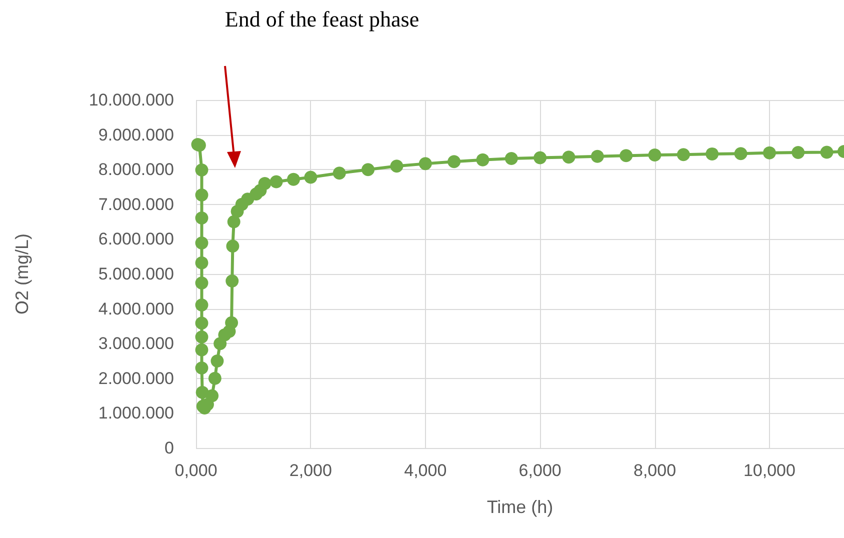 This screenshot has height=538, width=844. I want to click on x-tick-label: 4,000, so click(425, 470).